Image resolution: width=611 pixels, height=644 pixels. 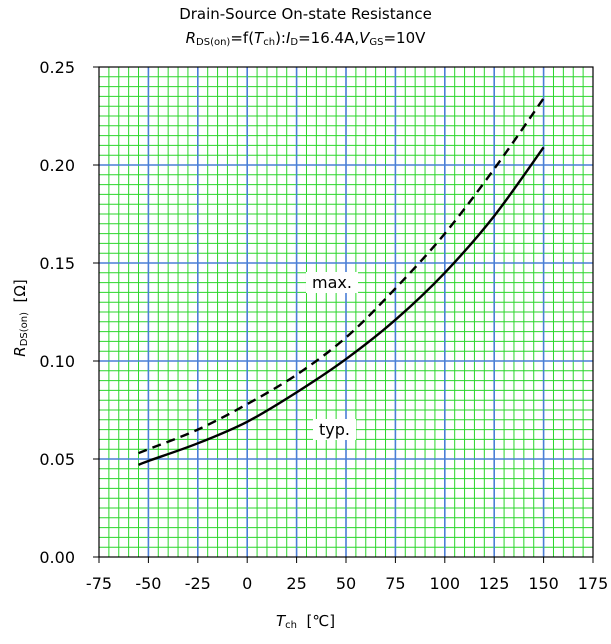 I want to click on x-tick-label: 100, so click(x=445, y=583).